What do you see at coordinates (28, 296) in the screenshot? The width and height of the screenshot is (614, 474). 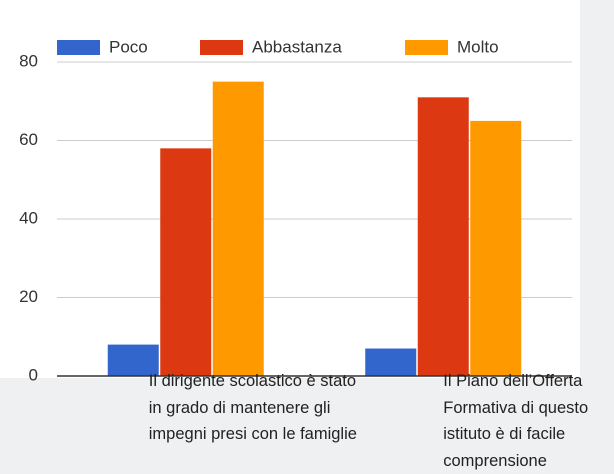 I see `y-tick-label: 20` at bounding box center [28, 296].